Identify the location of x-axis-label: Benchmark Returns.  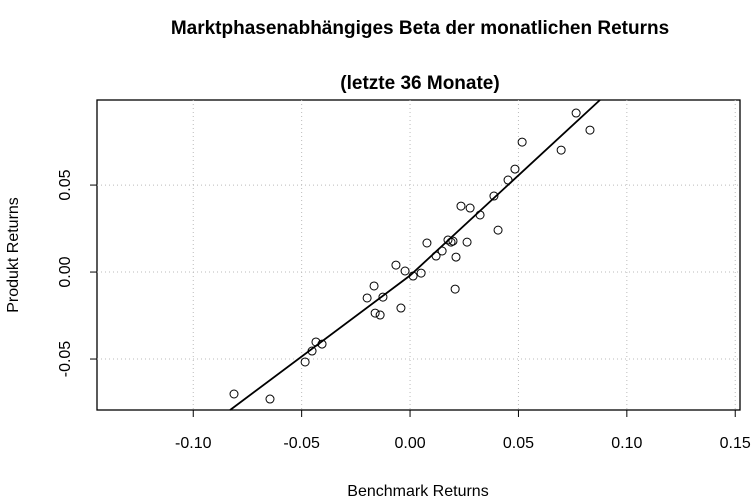
(417, 491).